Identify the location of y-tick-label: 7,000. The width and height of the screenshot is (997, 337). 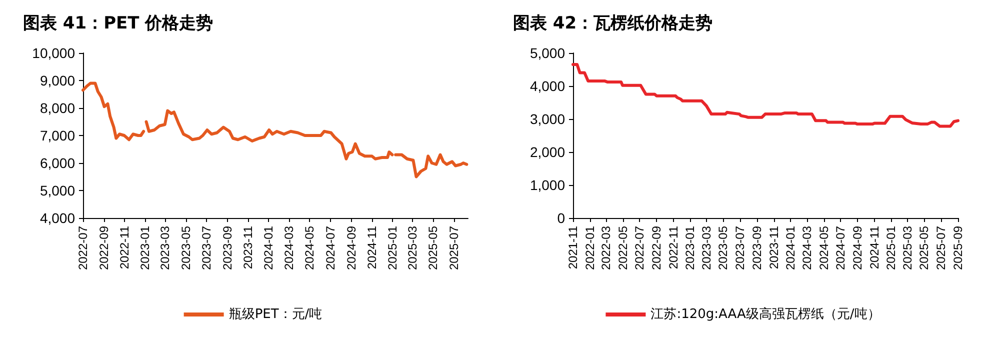
(58, 136).